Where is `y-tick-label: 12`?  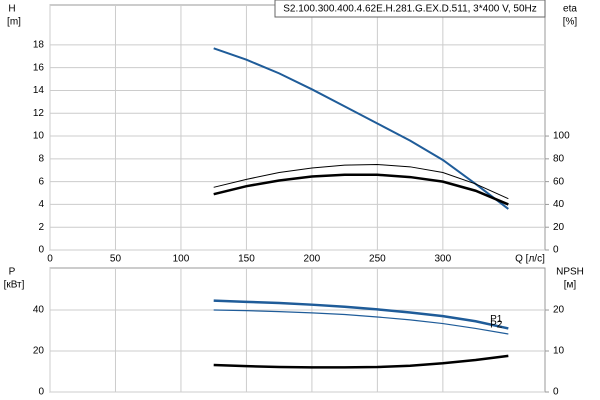 y-tick-label: 12 is located at coordinates (39, 113).